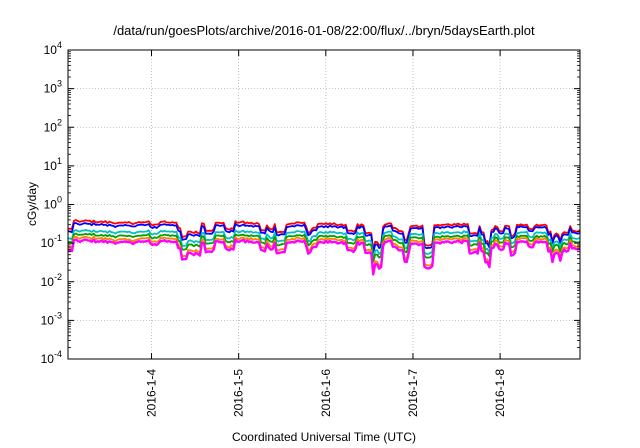 Image resolution: width=640 pixels, height=448 pixels. Describe the element at coordinates (324, 437) in the screenshot. I see `x-axis-label: Coordinated Universal Time (UTC)` at that location.